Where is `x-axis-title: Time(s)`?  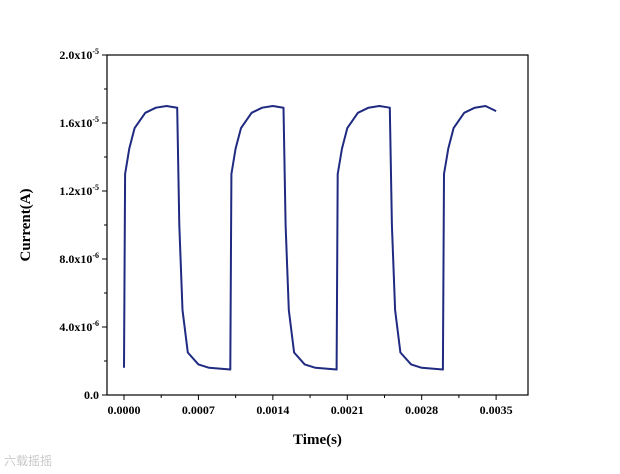 x-axis-title: Time(s) is located at coordinates (317, 440).